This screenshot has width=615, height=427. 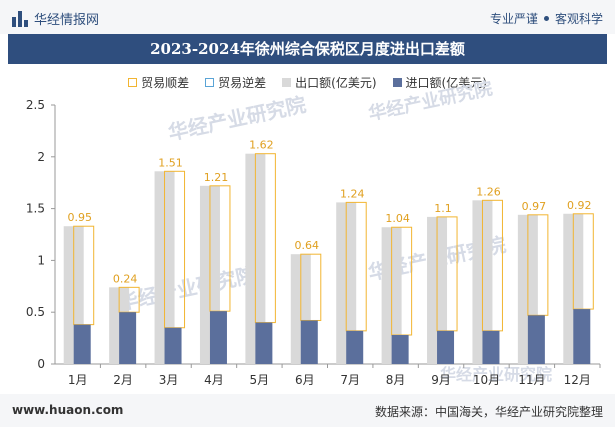 I want to click on legend-label-export: 出口额(亿美元), so click(x=336, y=82).